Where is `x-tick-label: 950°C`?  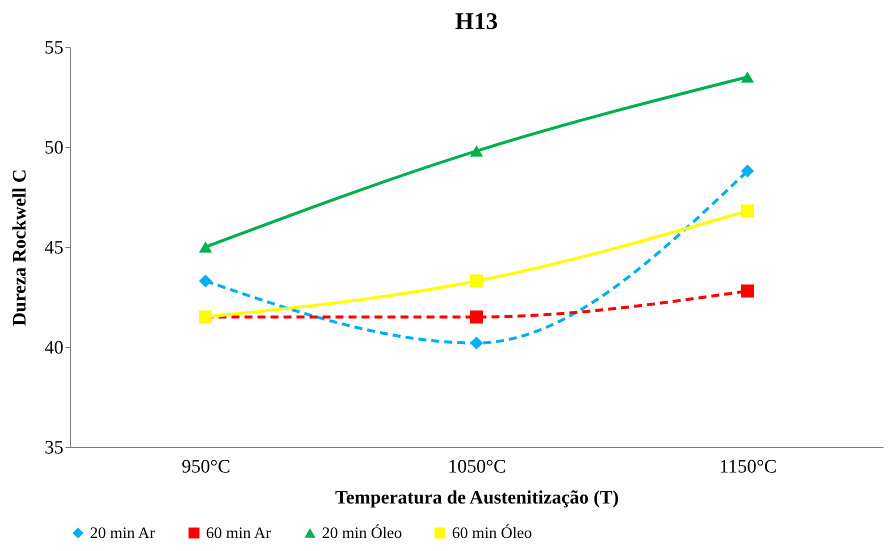 x-tick-label: 950°C is located at coordinates (206, 467).